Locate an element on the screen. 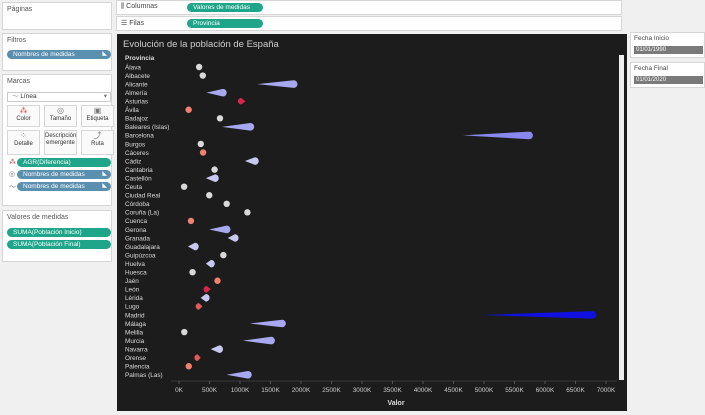  measure-pill-final: SUMA(Población Final) is located at coordinates (59, 244).